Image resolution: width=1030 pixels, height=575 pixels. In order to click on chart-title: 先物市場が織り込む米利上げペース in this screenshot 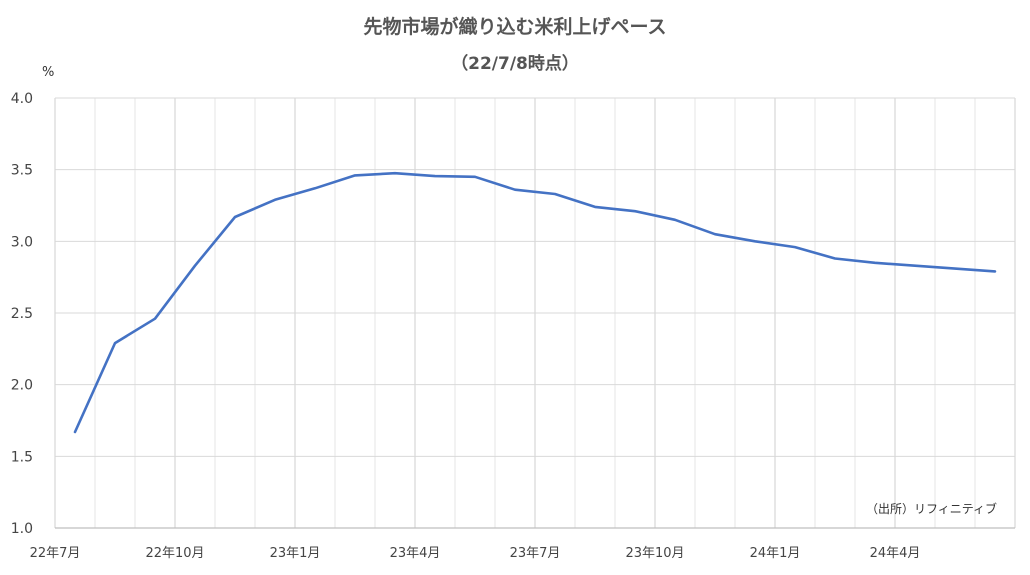, I will do `click(514, 26)`.